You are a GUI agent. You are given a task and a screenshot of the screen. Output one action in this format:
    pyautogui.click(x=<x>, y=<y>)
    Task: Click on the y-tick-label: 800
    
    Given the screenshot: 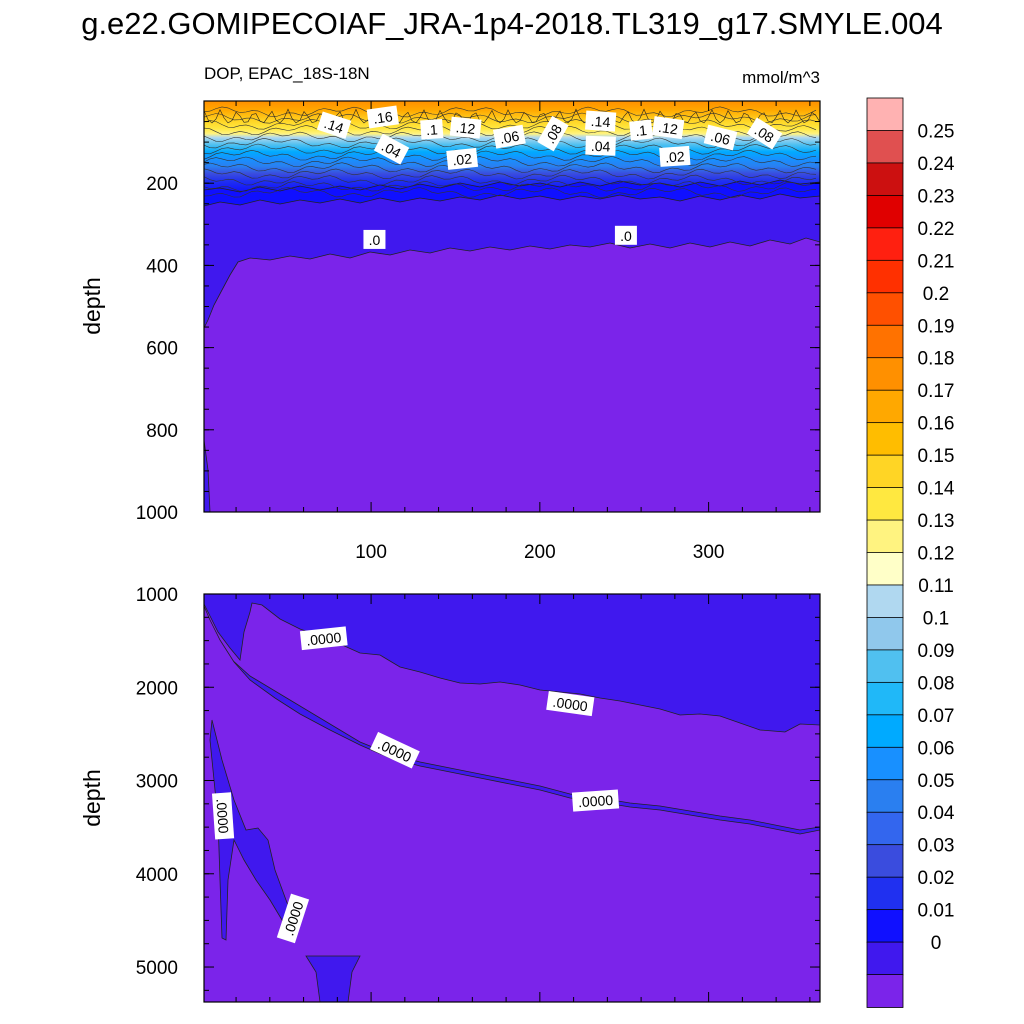 What is the action you would take?
    pyautogui.click(x=162, y=431)
    